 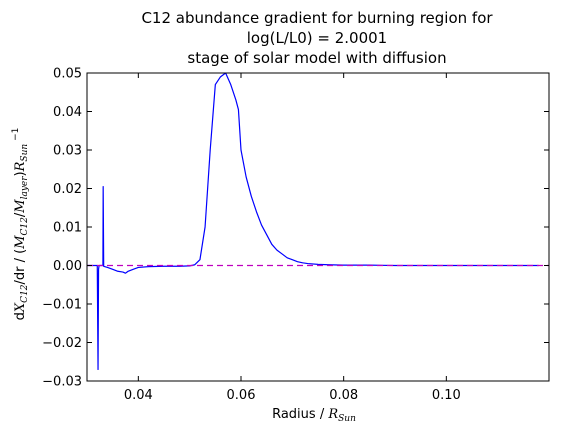 What do you see at coordinates (67, 151) in the screenshot?
I see `y-tick-label: 0.03` at bounding box center [67, 151].